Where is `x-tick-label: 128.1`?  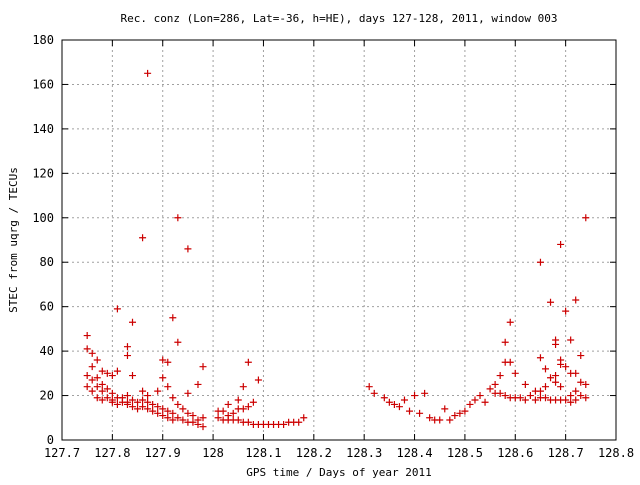 x-tick-label: 128.1 is located at coordinates (263, 453).